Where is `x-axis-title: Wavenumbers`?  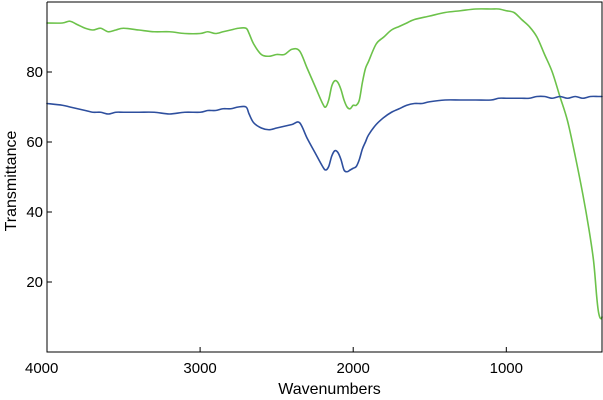 x-axis-title: Wavenumbers is located at coordinates (329, 389).